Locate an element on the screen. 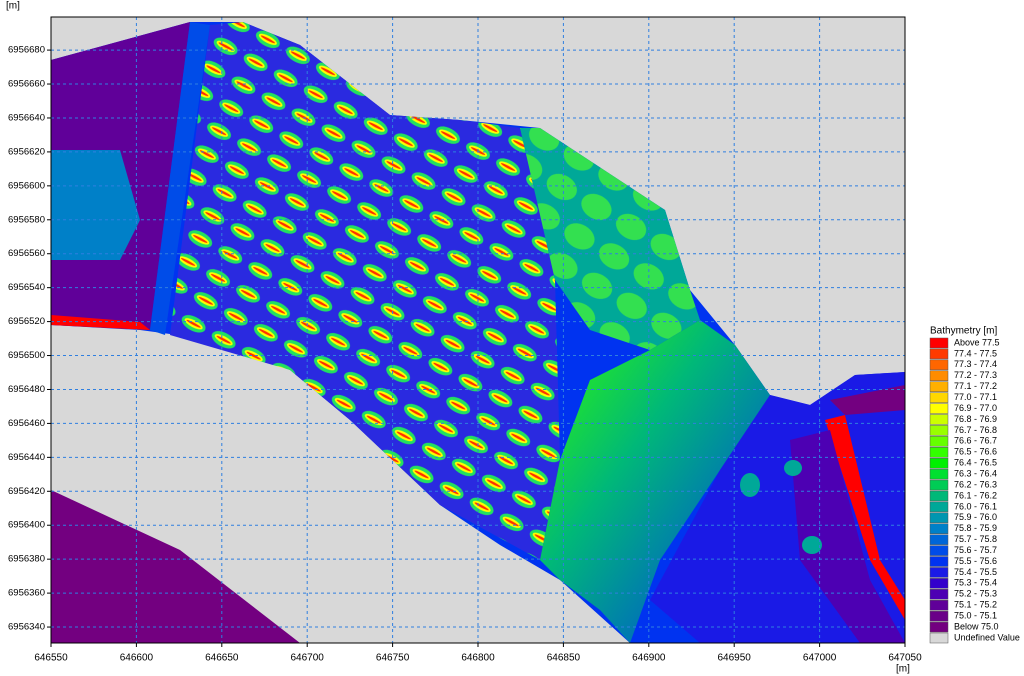  legend-label: 75.9 - 76.0 is located at coordinates (975, 517).